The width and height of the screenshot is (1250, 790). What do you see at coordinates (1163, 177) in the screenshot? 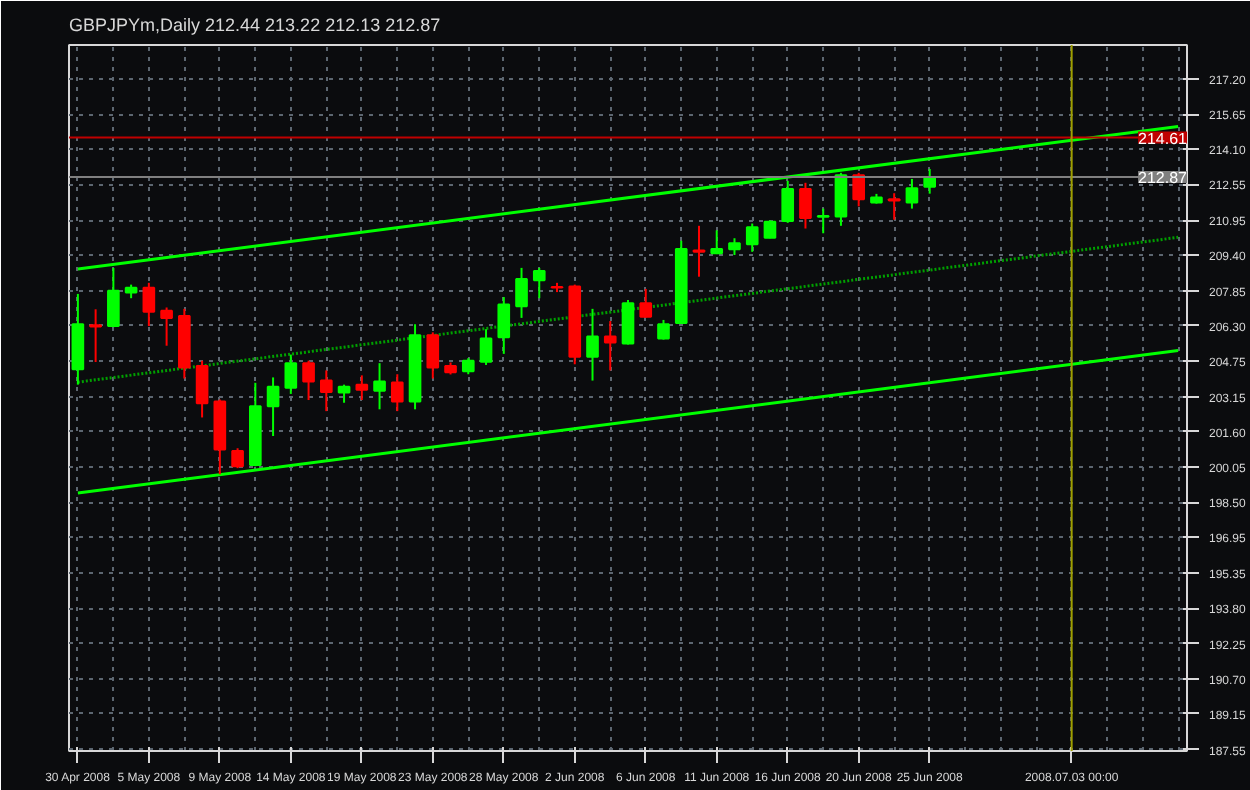
I see `ref-line-label: 212.87` at bounding box center [1163, 177].